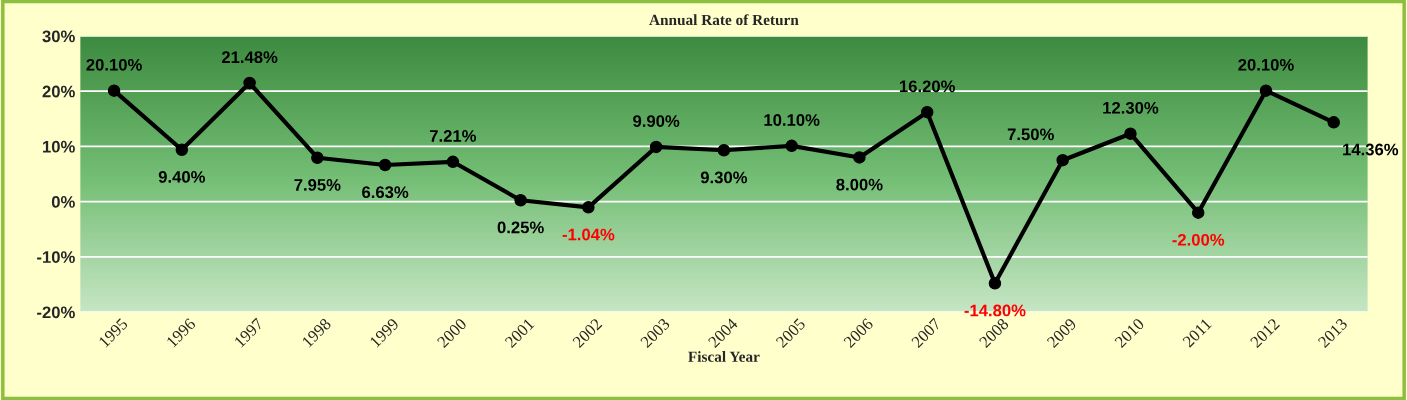 The image size is (1407, 400). I want to click on data-label: 7.95%, so click(317, 184).